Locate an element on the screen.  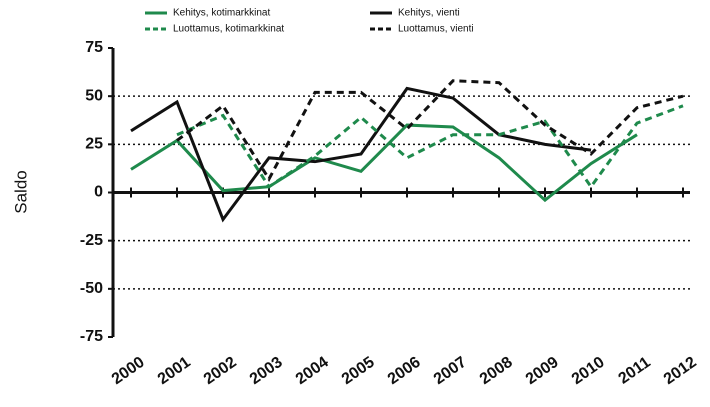
x-tick-label: 2002 is located at coordinates (220, 371).